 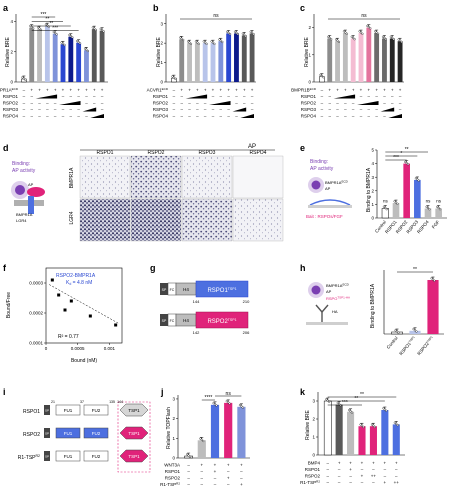 What do you see at coordinates (314, 463) in the screenshot?
I see `row-label: BMP4` at bounding box center [314, 463].